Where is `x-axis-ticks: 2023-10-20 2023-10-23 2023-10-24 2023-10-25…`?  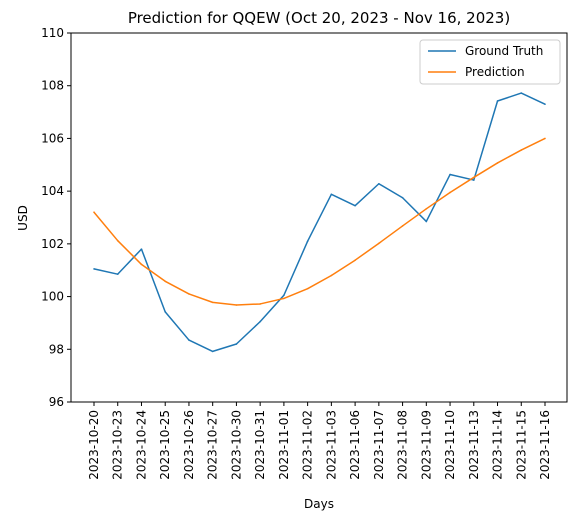
x-axis-ticks: 2023-10-20 2023-10-23 2023-10-24 2023-10-25… is located at coordinates (319, 441).